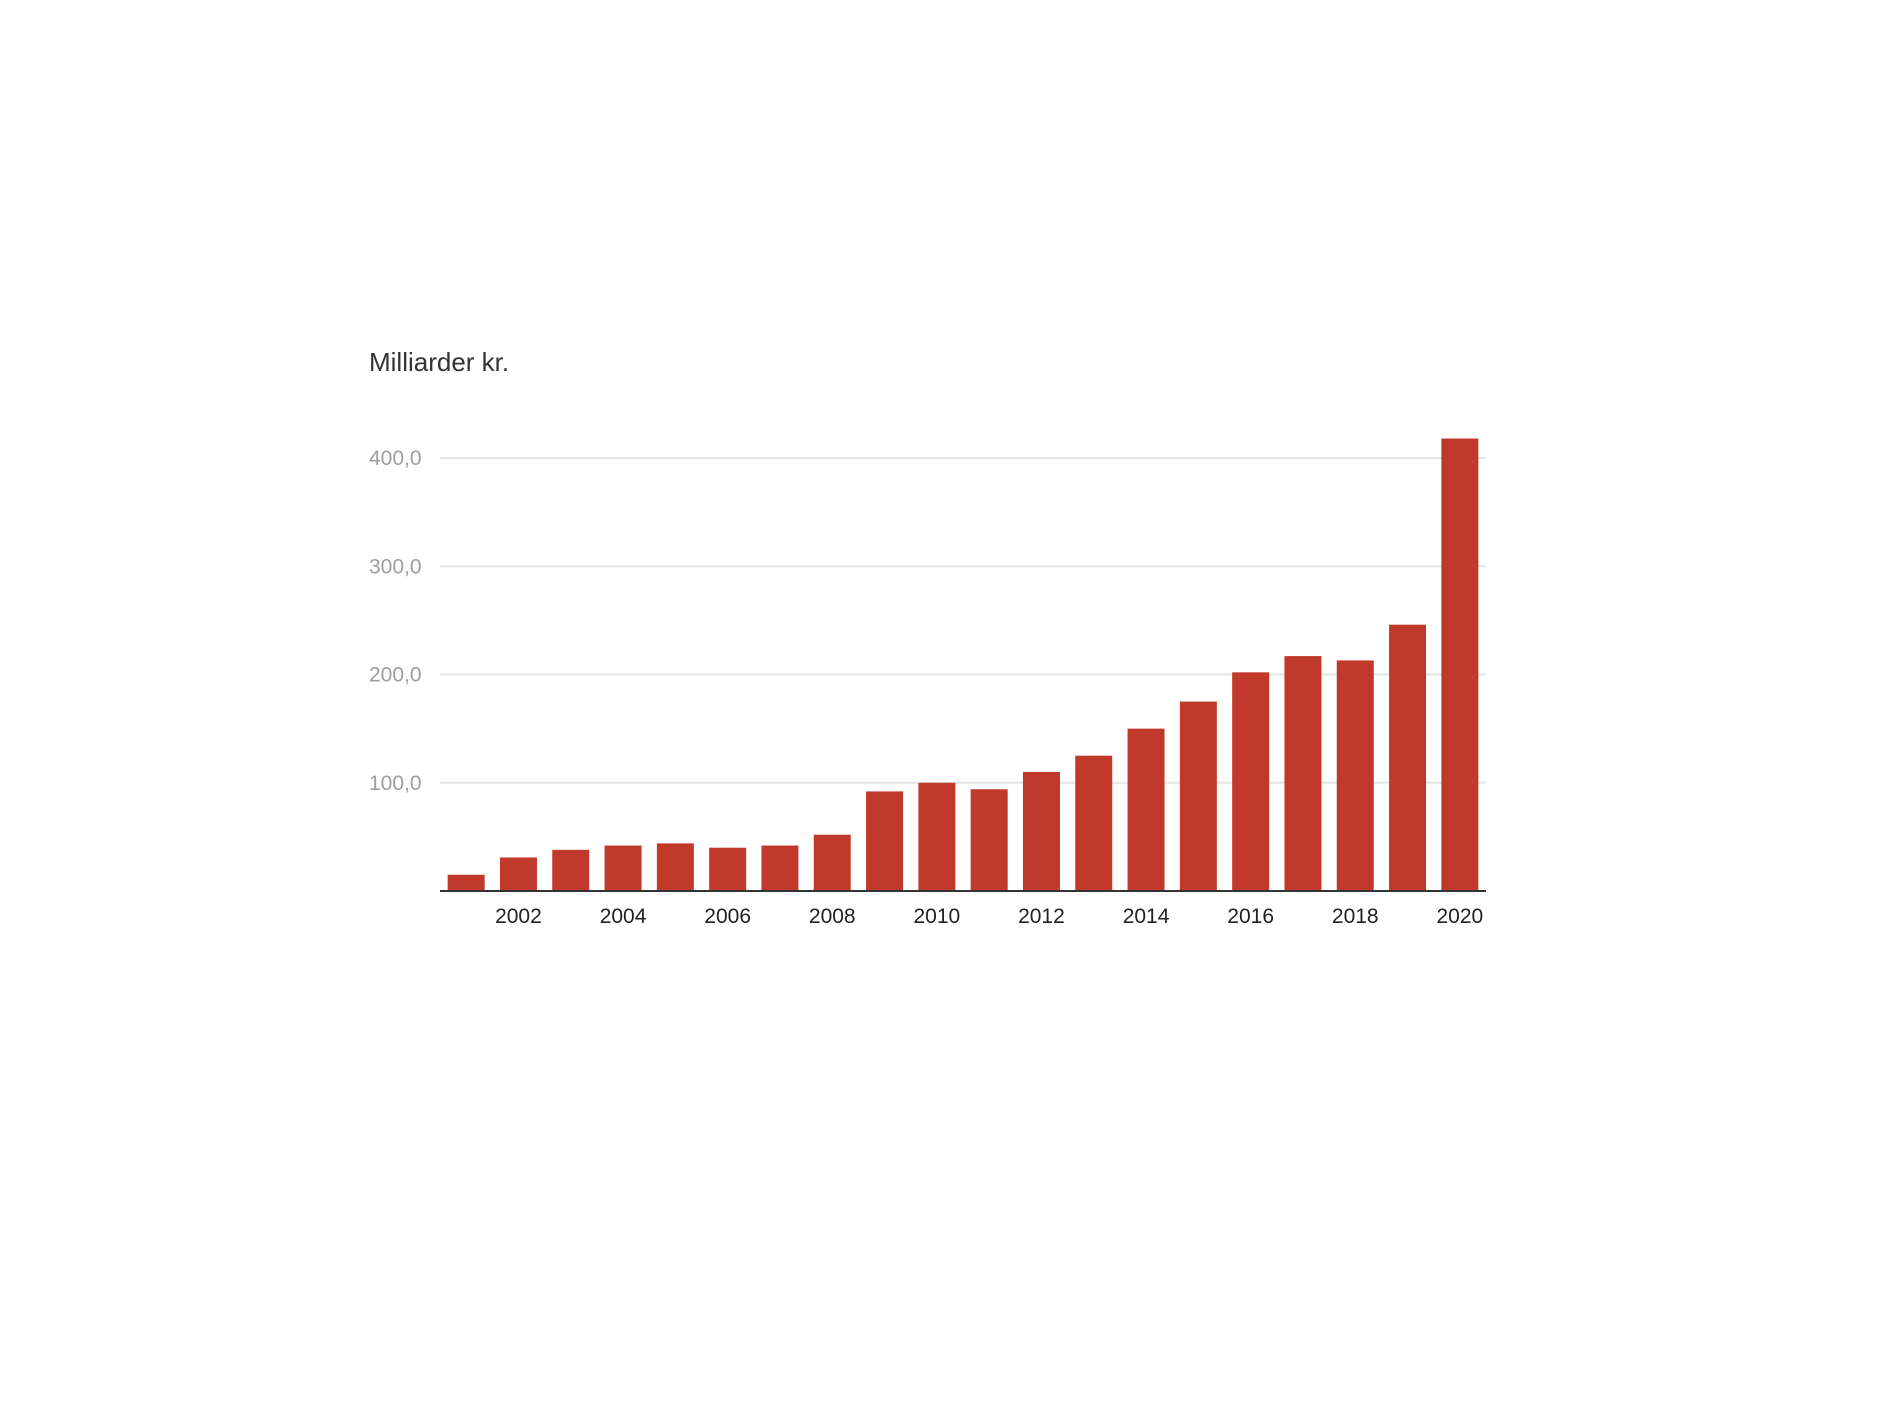 This screenshot has width=1890, height=1417. What do you see at coordinates (1041, 831) in the screenshot?
I see `bar-2012` at bounding box center [1041, 831].